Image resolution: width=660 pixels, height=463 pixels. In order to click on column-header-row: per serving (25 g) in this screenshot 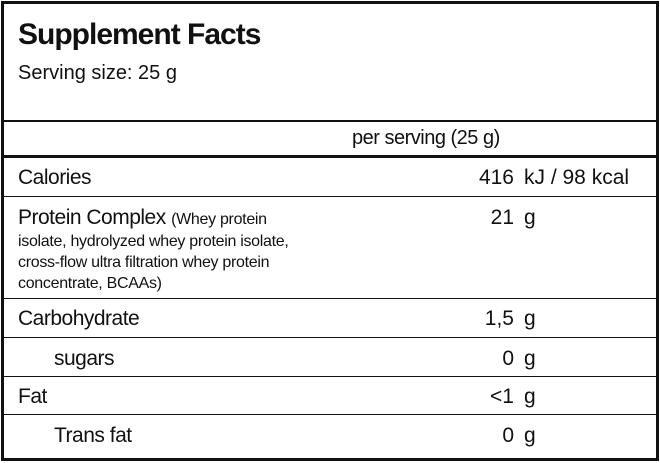, I will do `click(330, 140)`.